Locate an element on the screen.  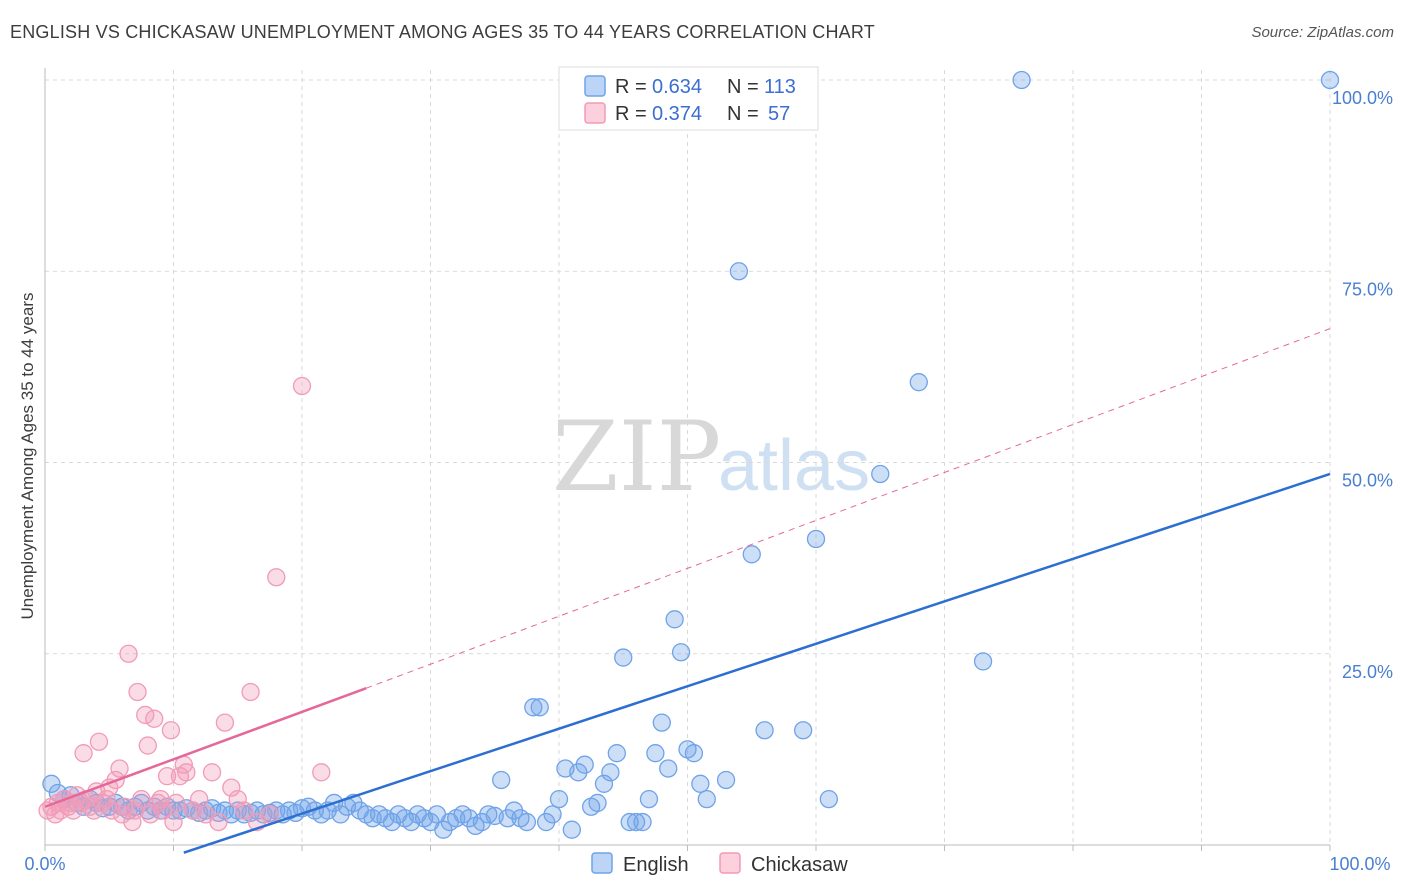
legend-n-value-chickasaw: 57 is located at coordinates (779, 114).